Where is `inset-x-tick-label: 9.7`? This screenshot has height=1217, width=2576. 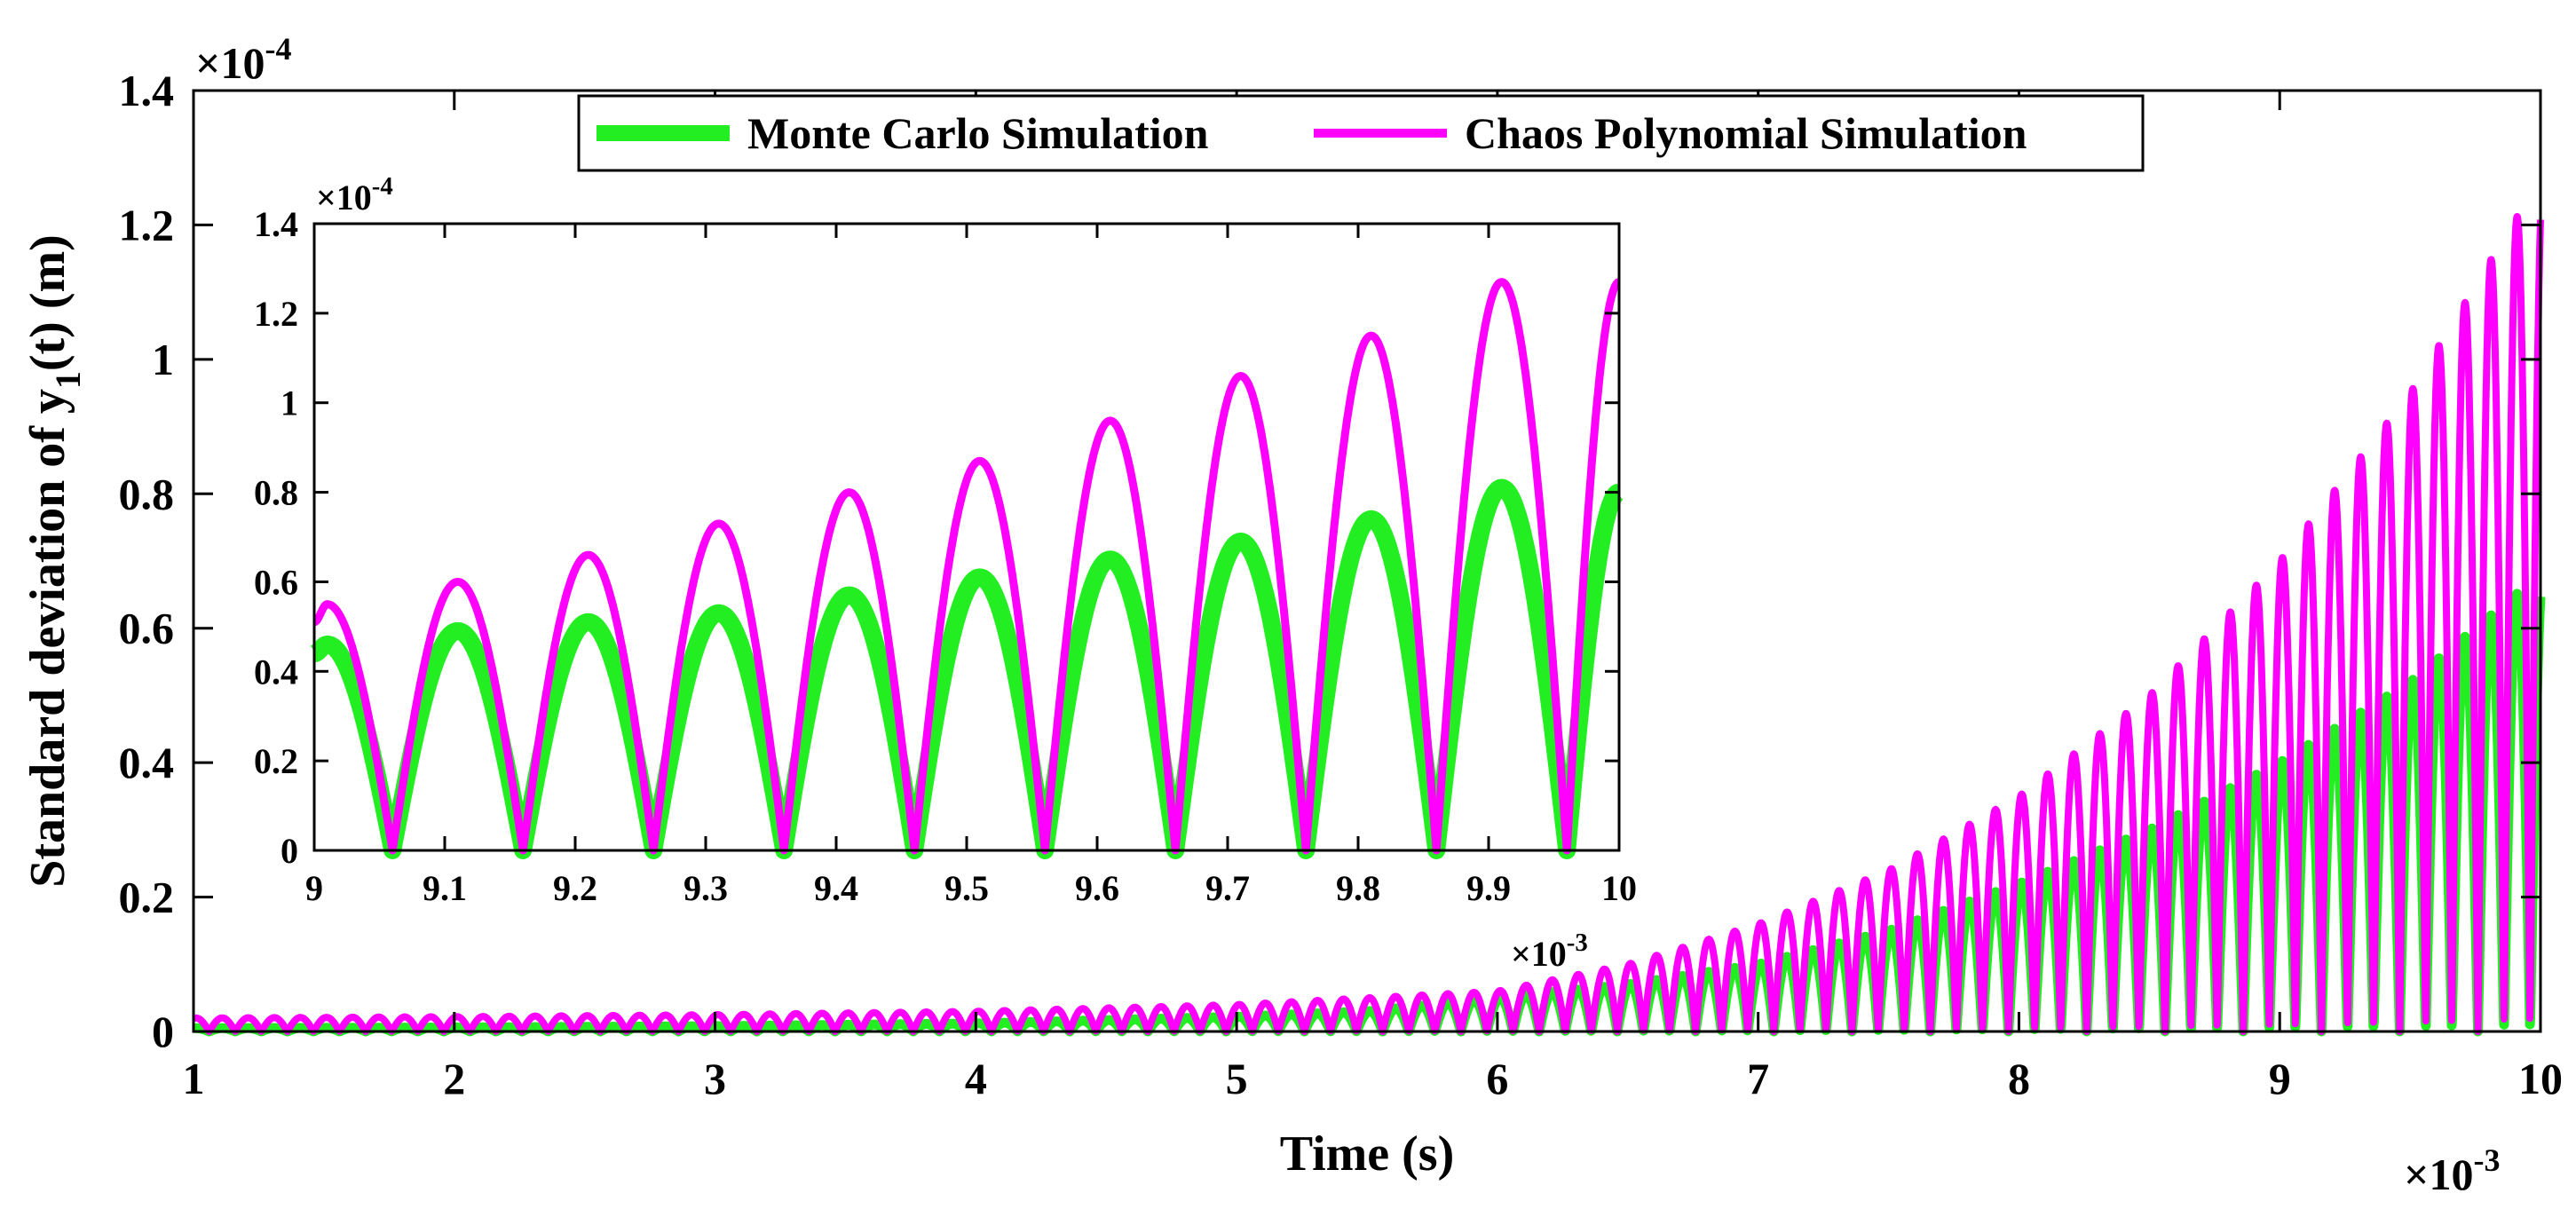 inset-x-tick-label: 9.7 is located at coordinates (1227, 888).